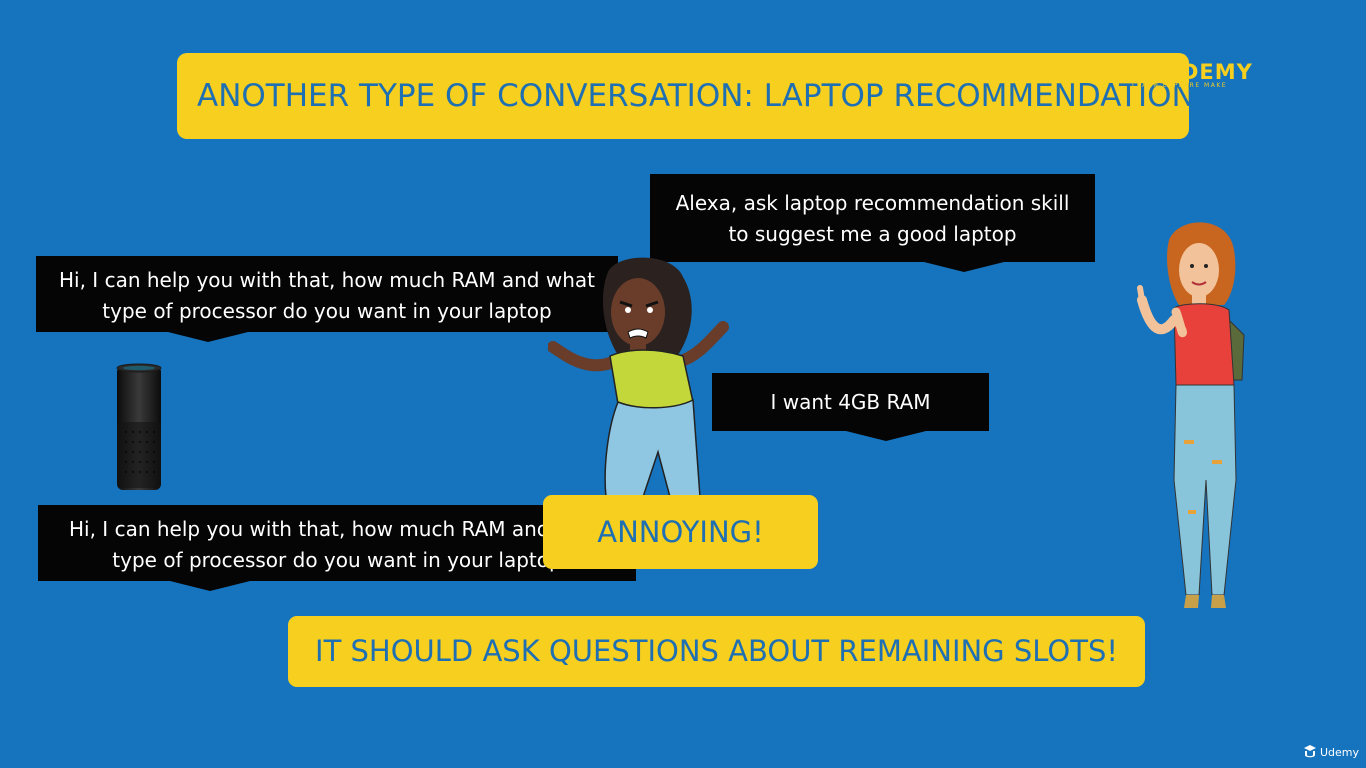  Describe the element at coordinates (1191, 415) in the screenshot. I see `standing-woman-illustration` at that location.